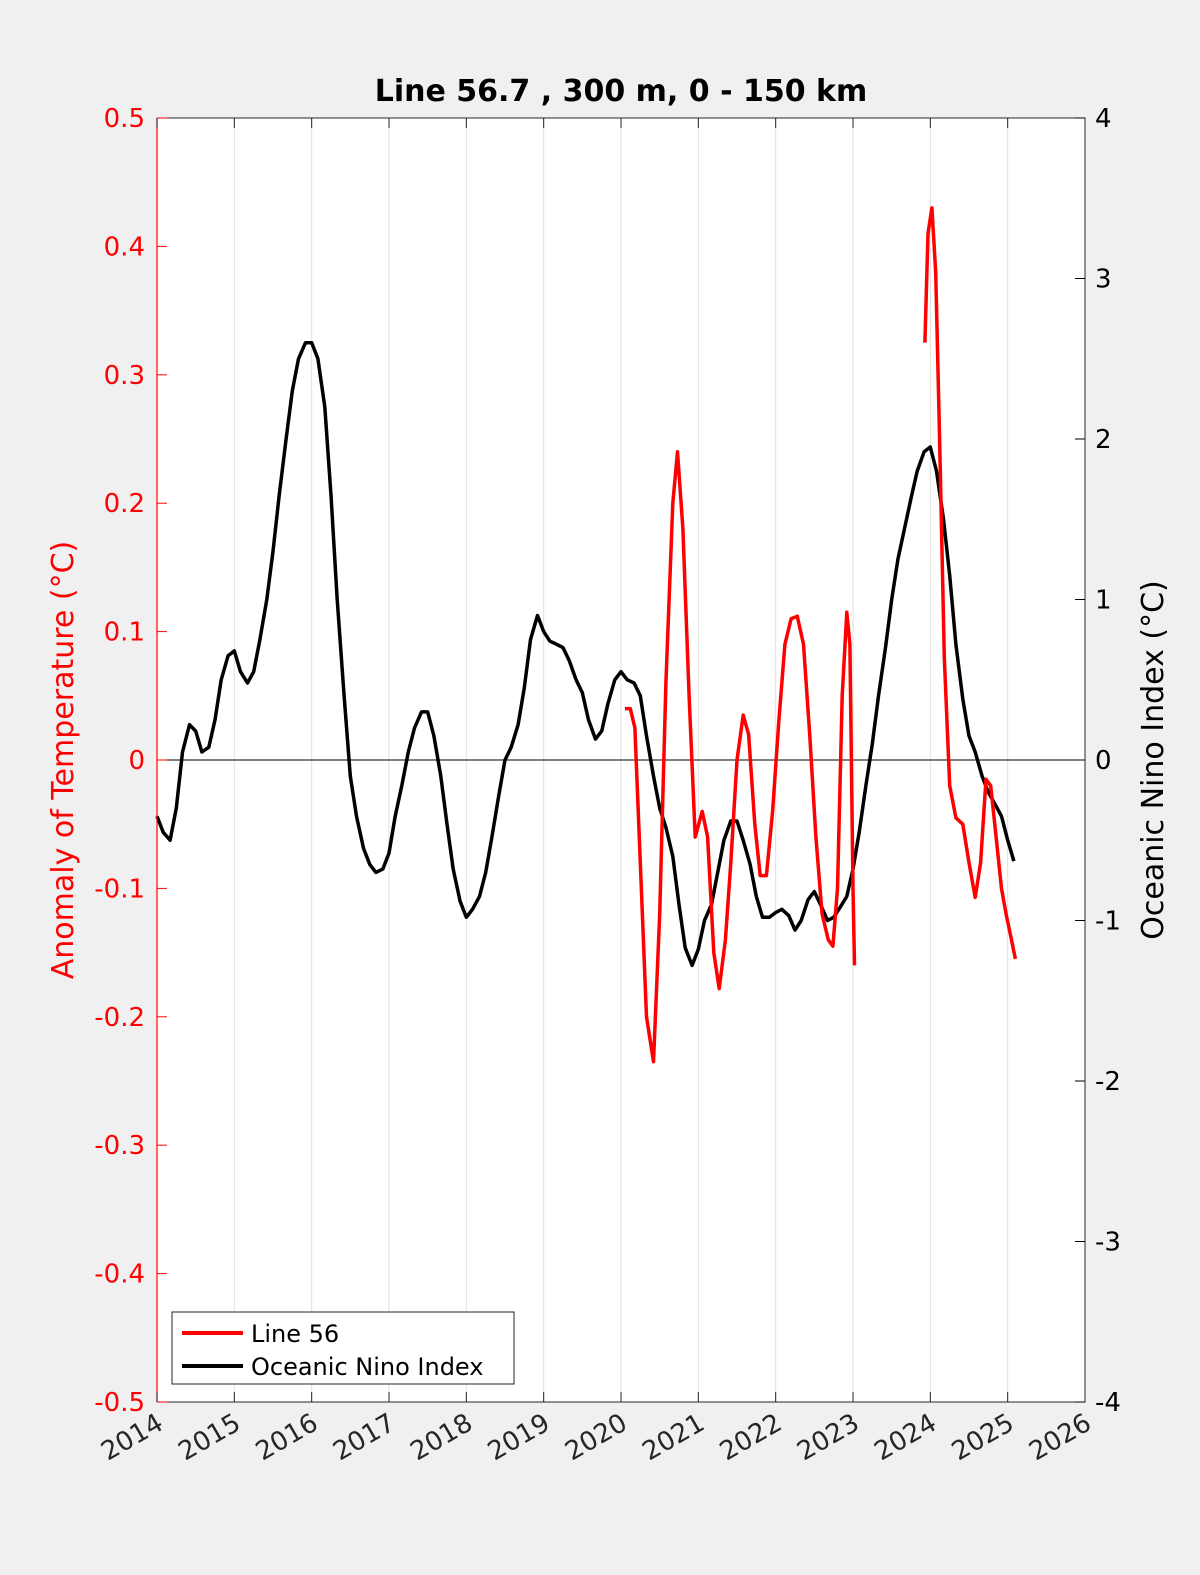  Describe the element at coordinates (124, 633) in the screenshot. I see `left-tick-label-0.1: 0.1` at that location.